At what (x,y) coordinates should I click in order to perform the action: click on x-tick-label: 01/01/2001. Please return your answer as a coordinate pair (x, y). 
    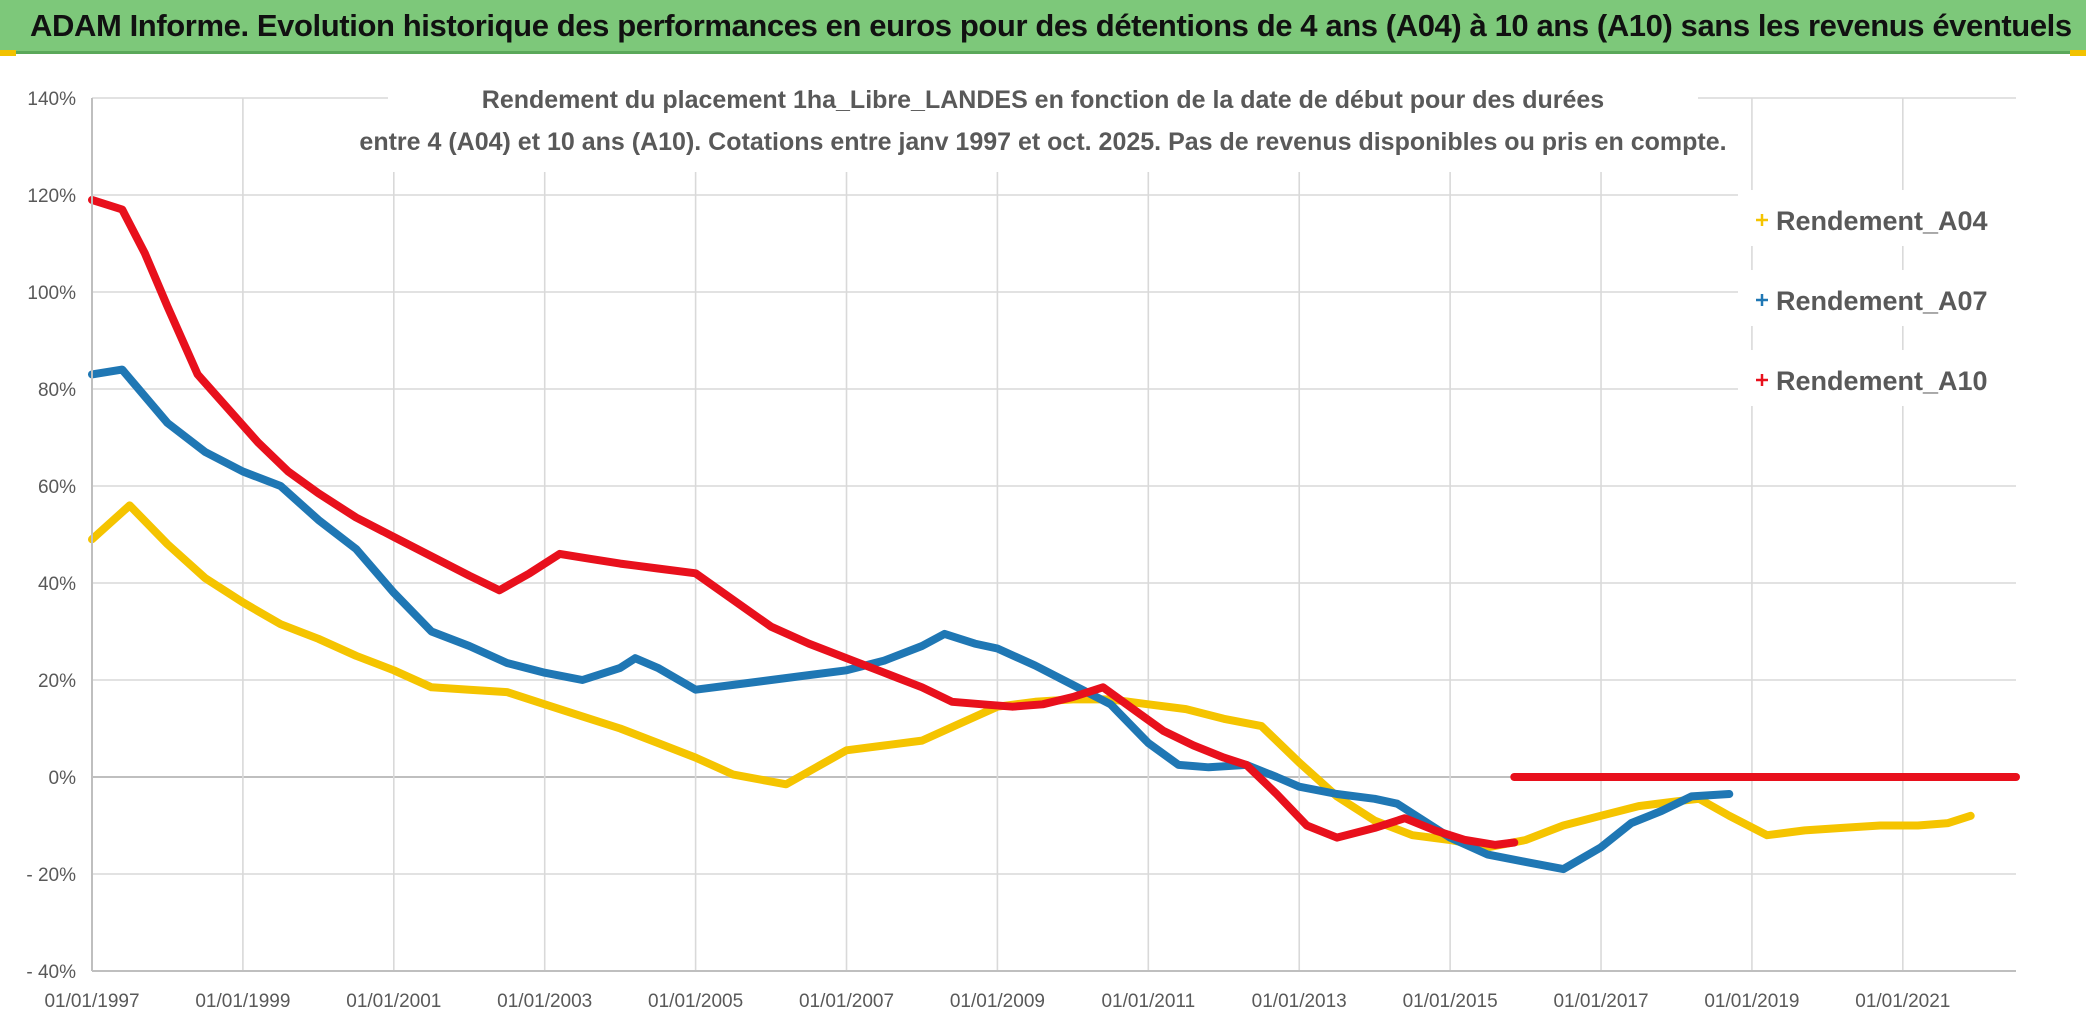
    Looking at the image, I should click on (393, 1001).